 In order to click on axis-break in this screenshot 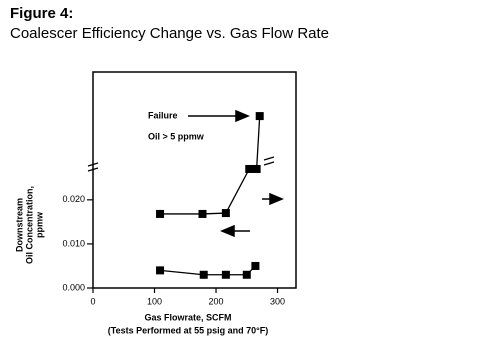, I will do `click(181, 164)`.